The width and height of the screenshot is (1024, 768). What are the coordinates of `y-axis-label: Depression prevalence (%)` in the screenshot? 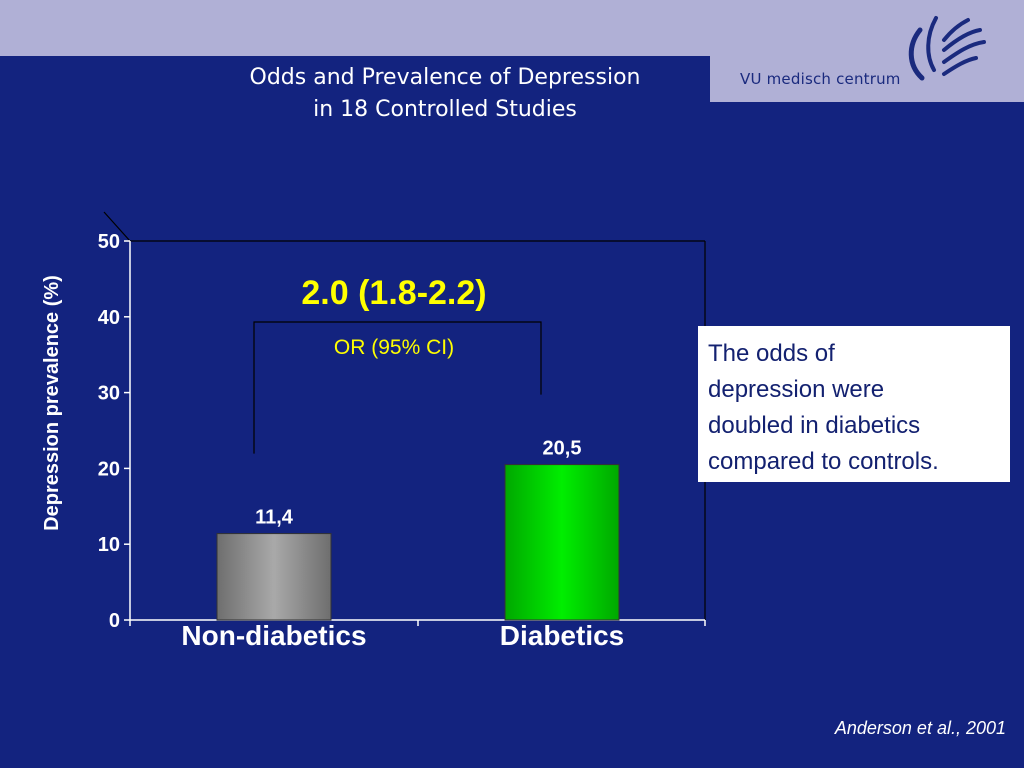 It's located at (52, 403).